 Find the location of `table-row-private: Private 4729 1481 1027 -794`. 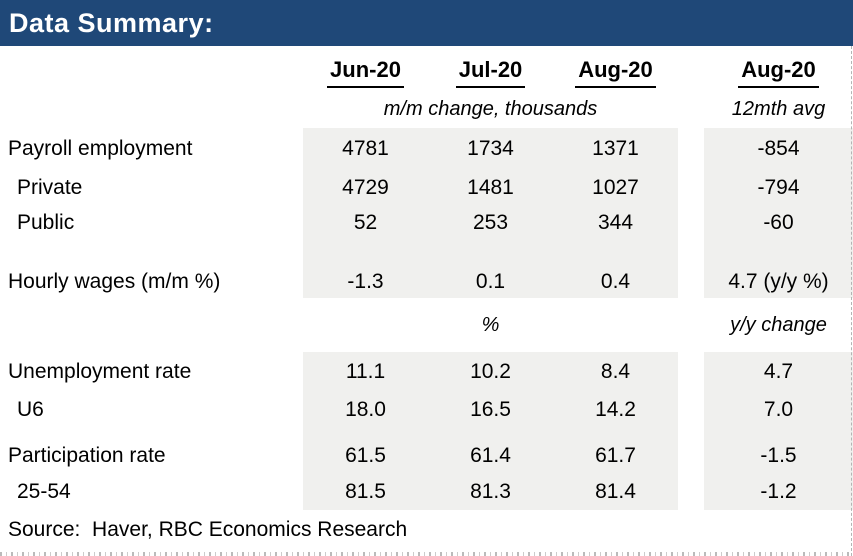

table-row-private: Private 4729 1481 1027 -794 is located at coordinates (426, 187).